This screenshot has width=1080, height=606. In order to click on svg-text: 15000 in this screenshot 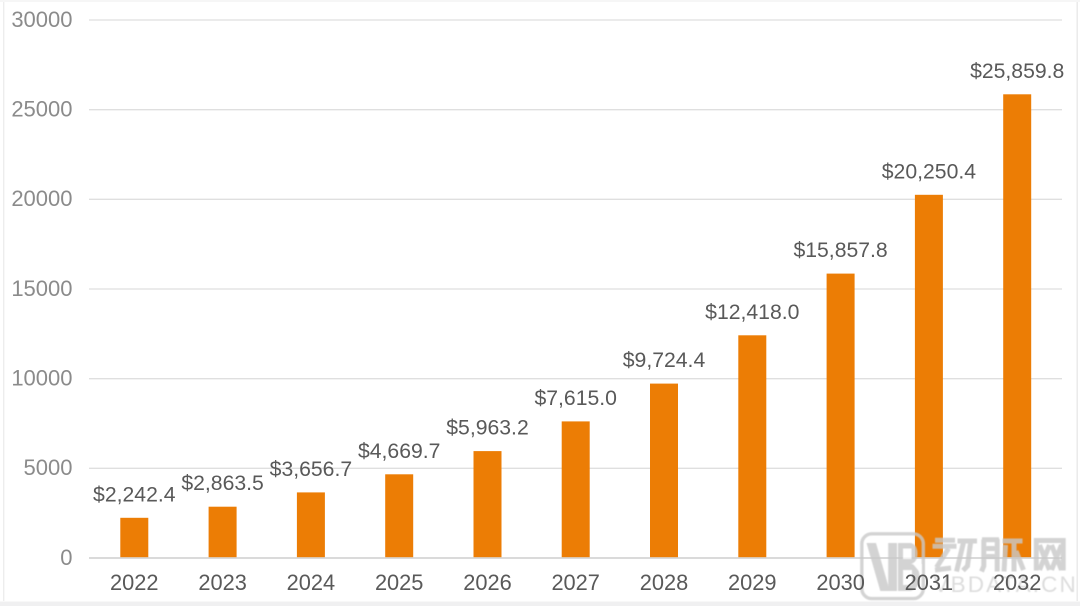, I will do `click(41, 288)`.